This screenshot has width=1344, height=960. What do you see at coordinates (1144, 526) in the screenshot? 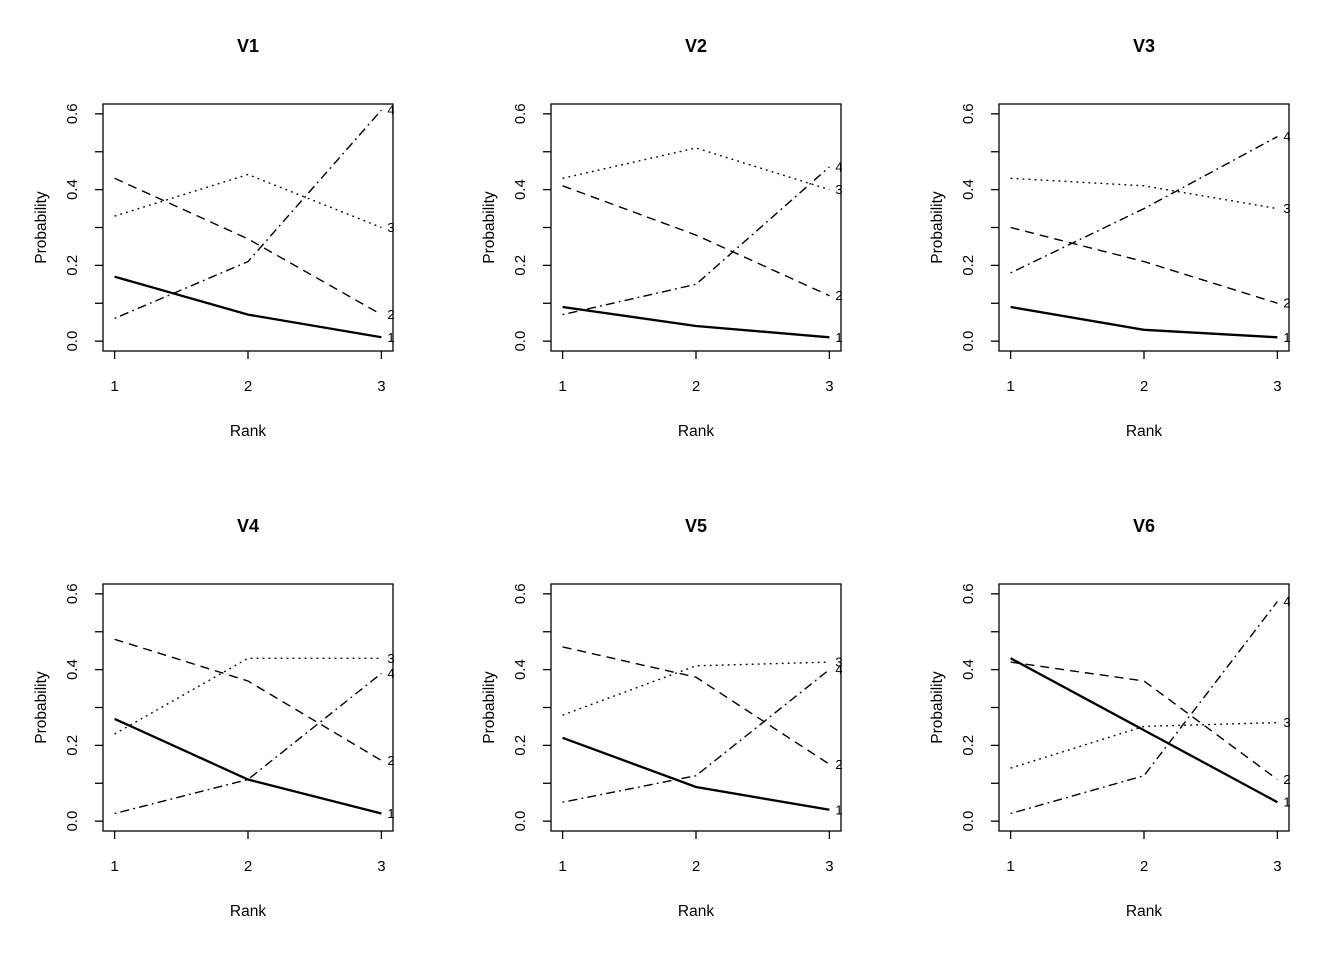
I see `chart-title: V6` at bounding box center [1144, 526].